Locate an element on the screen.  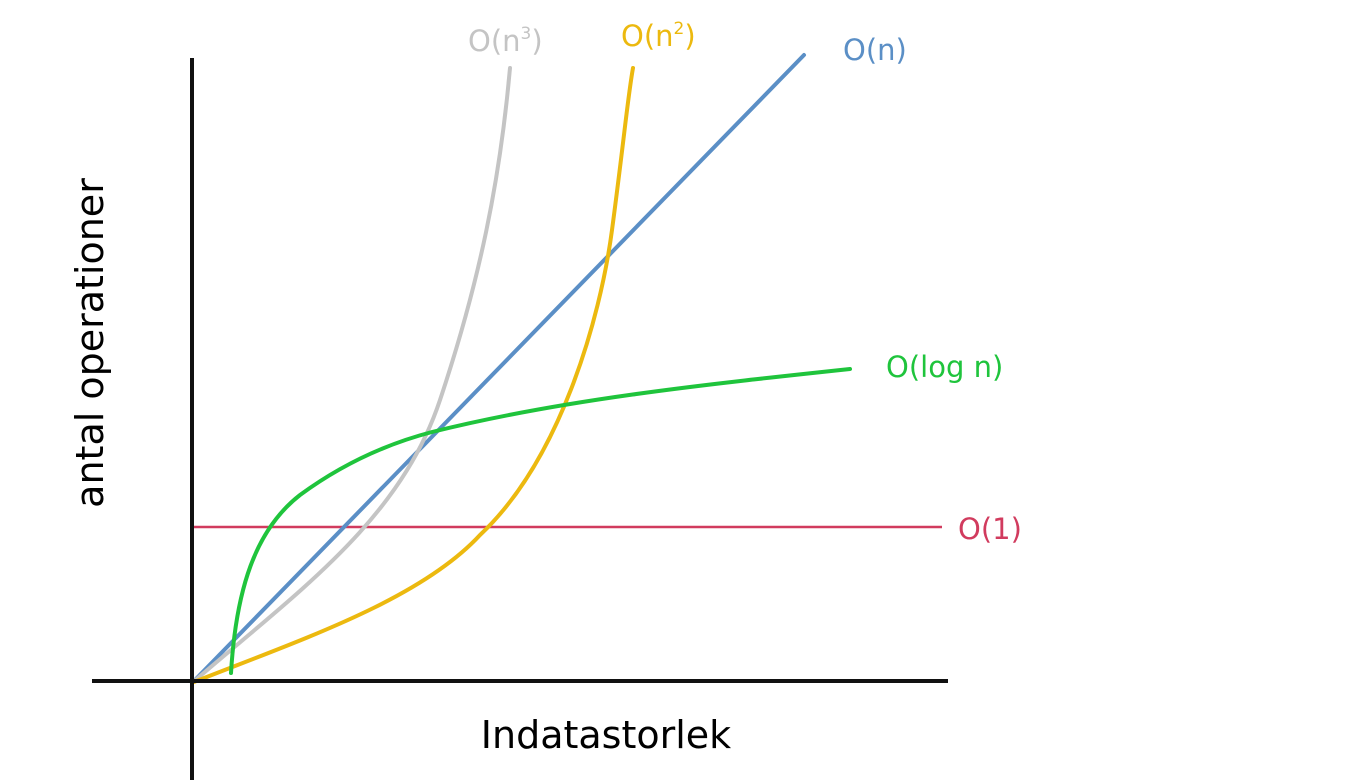
x-axis-title: Indatastorlek is located at coordinates (606, 735).